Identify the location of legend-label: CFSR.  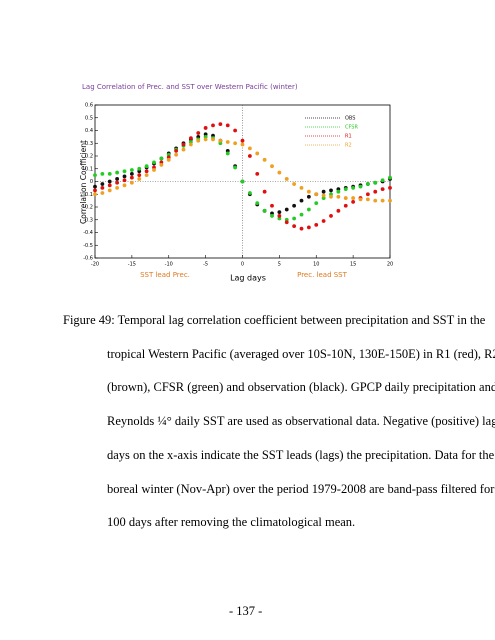
(351, 128).